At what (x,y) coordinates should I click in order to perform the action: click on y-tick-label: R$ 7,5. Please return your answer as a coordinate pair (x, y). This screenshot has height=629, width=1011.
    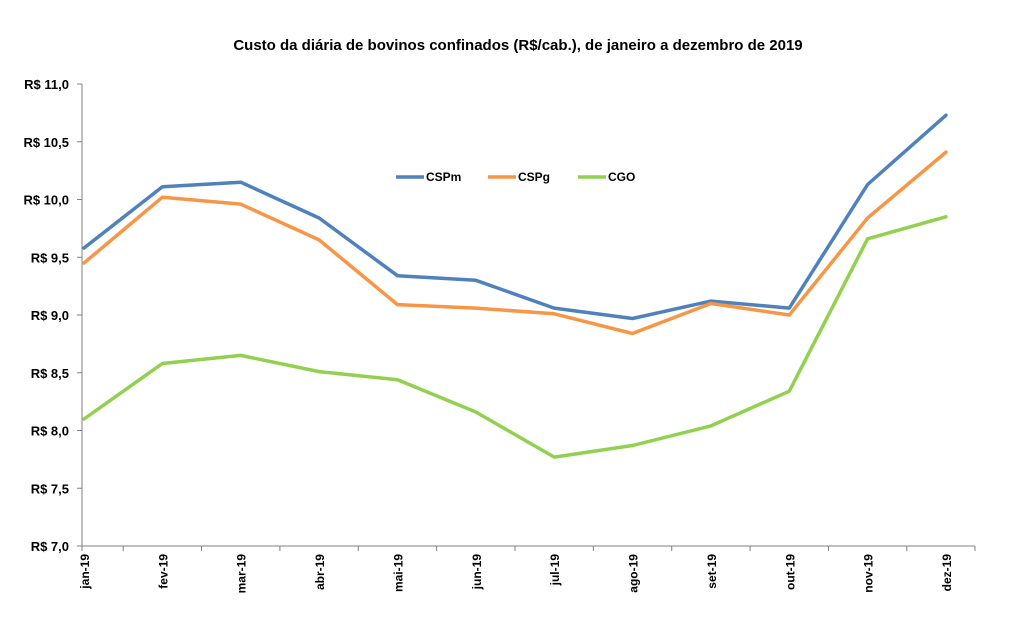
    Looking at the image, I should click on (50, 488).